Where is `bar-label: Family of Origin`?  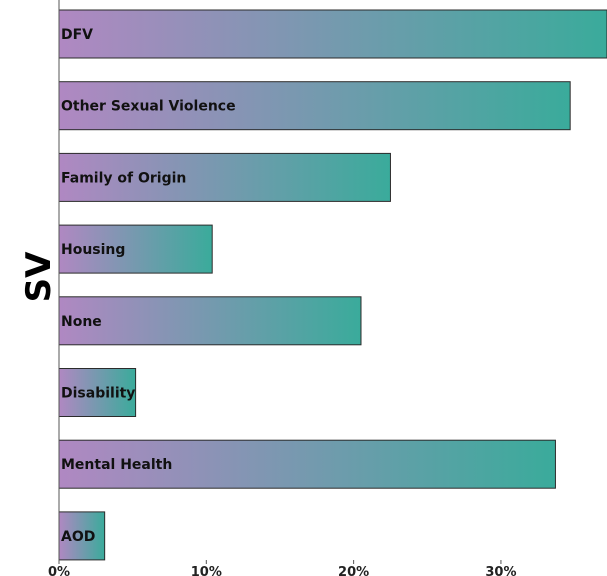 bar-label: Family of Origin is located at coordinates (123, 178).